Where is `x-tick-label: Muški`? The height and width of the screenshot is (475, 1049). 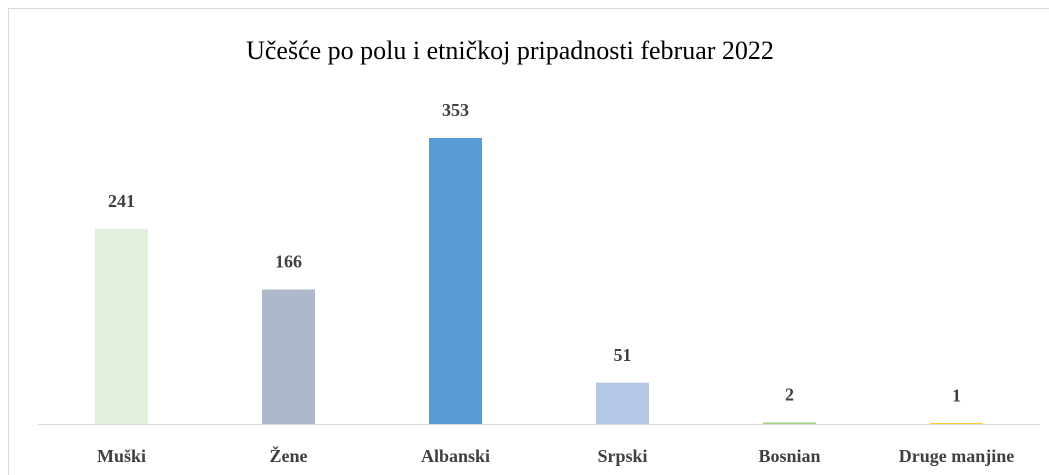
x-tick-label: Muški is located at coordinates (121, 456).